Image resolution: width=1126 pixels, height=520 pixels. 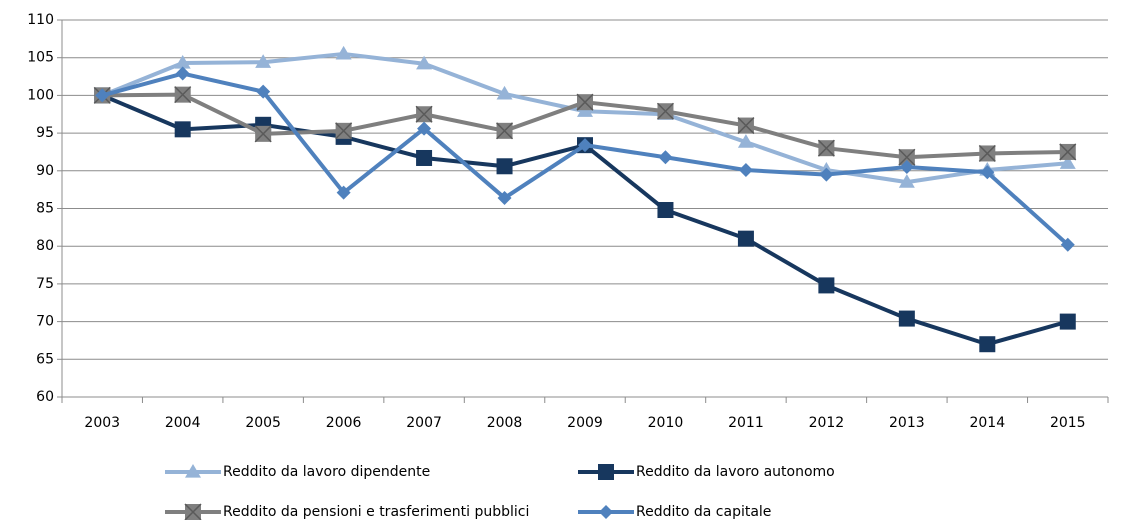 I want to click on x-tick-label: 2013, so click(x=907, y=423).